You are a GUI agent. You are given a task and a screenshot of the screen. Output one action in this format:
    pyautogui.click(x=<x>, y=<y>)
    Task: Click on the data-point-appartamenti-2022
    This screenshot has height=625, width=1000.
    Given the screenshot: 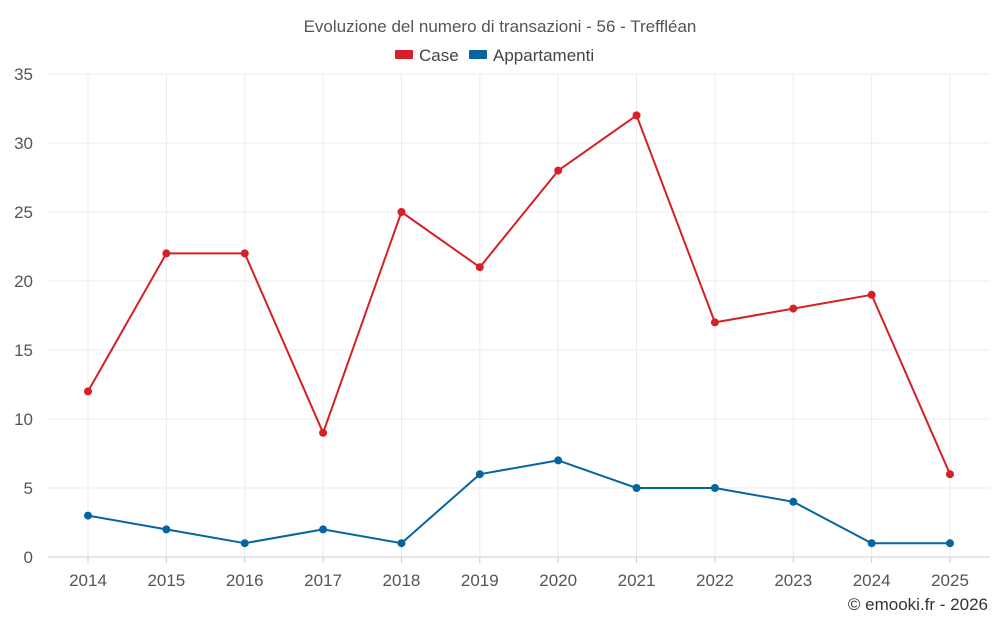 What is the action you would take?
    pyautogui.click(x=714, y=488)
    